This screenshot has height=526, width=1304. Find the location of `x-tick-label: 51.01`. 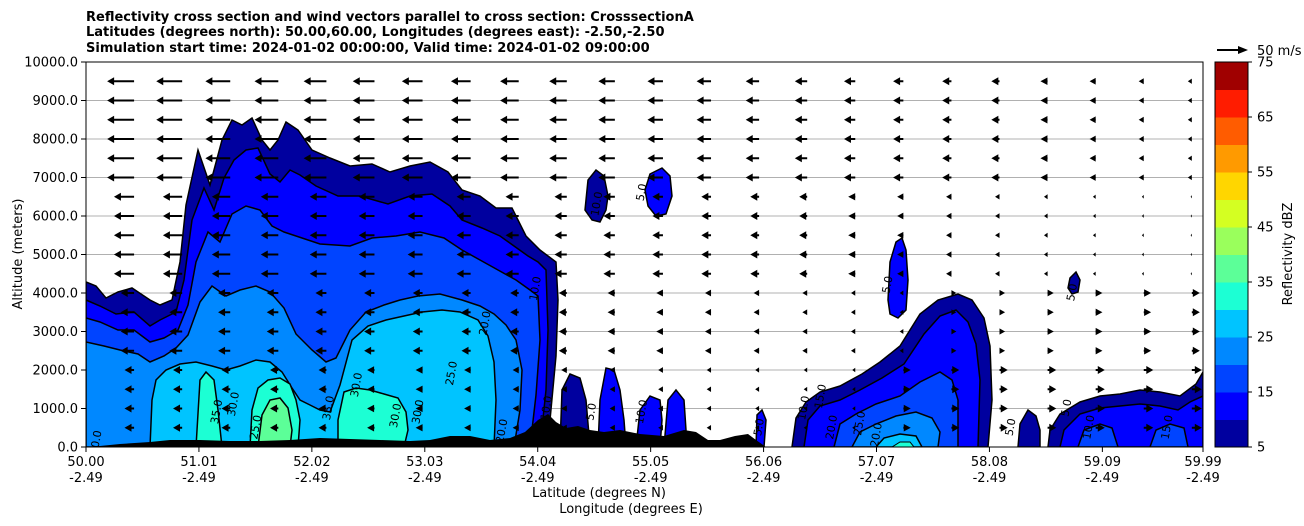

x-tick-label: 51.01 is located at coordinates (198, 462).